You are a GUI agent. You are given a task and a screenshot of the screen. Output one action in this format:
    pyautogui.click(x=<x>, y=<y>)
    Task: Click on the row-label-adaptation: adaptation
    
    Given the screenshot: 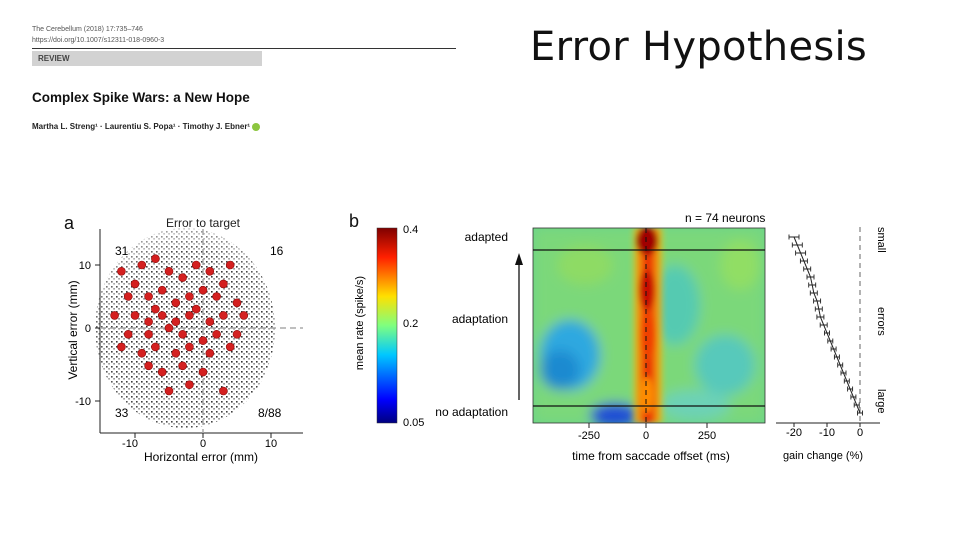 What is the action you would take?
    pyautogui.click(x=480, y=319)
    